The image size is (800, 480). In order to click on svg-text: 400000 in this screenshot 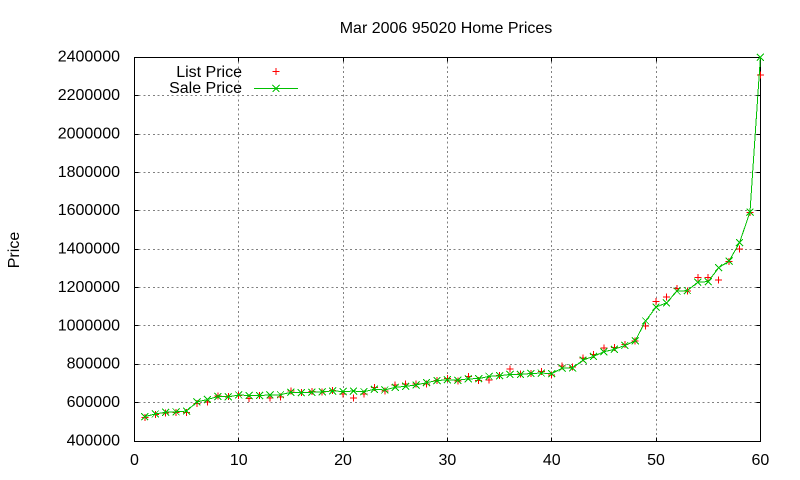, I will do `click(93, 440)`.